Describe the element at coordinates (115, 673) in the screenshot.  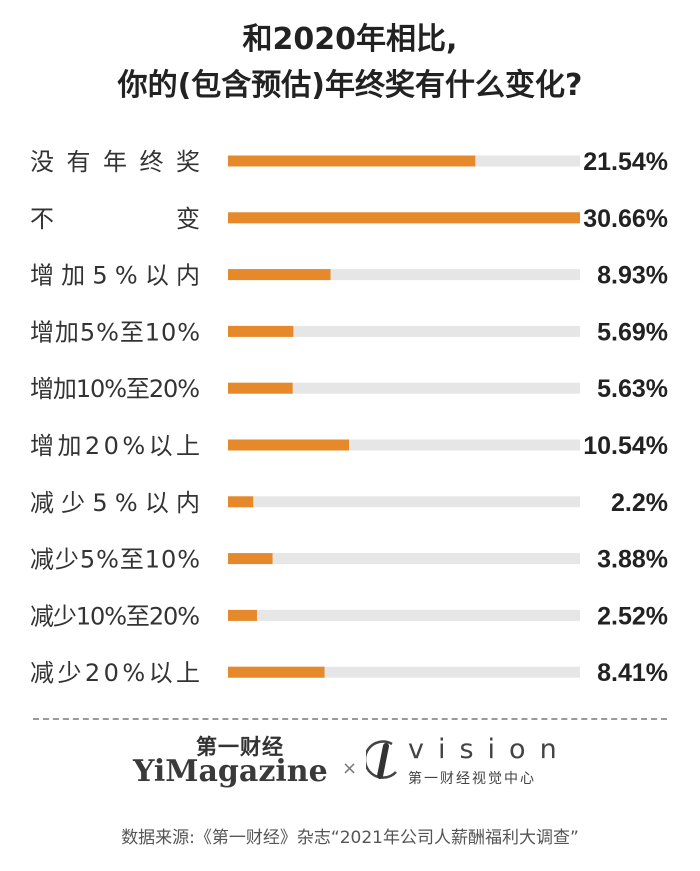
I see `category-label: 减少20%以上` at that location.